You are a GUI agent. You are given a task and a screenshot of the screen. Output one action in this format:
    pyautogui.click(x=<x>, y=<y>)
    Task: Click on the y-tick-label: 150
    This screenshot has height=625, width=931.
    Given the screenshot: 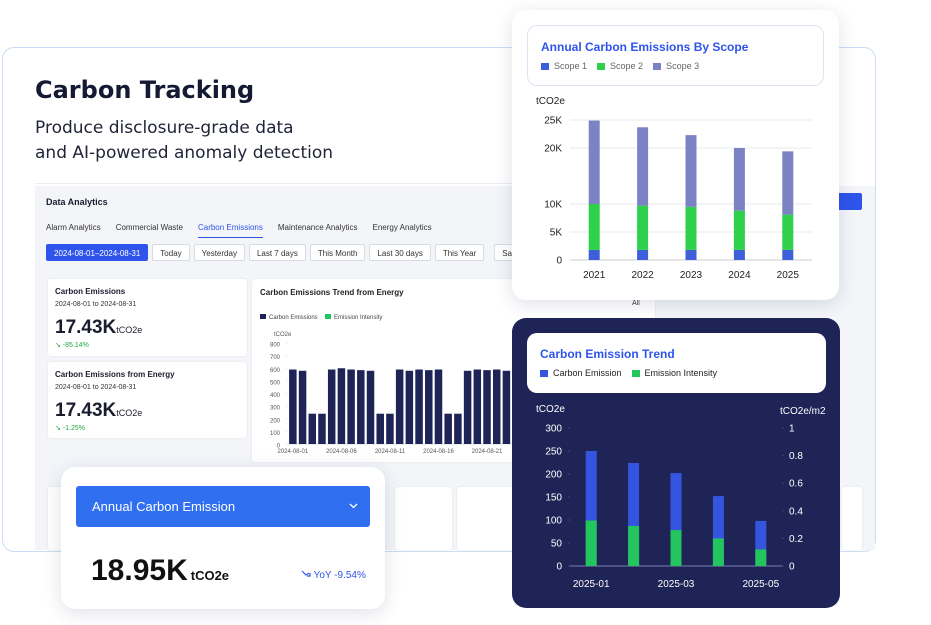 What is the action you would take?
    pyautogui.click(x=553, y=498)
    